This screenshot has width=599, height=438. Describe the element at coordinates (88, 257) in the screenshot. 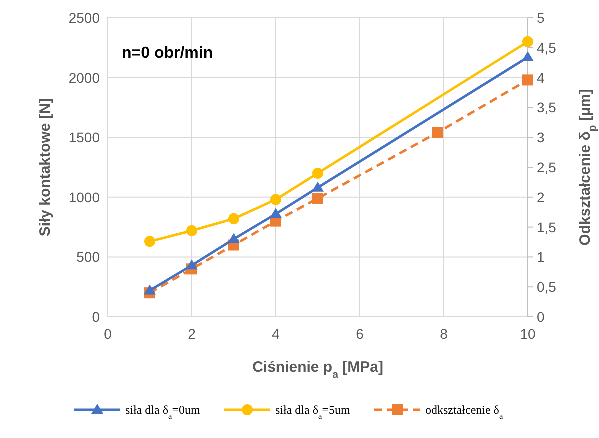

I see `y-tick-label: 500` at that location.